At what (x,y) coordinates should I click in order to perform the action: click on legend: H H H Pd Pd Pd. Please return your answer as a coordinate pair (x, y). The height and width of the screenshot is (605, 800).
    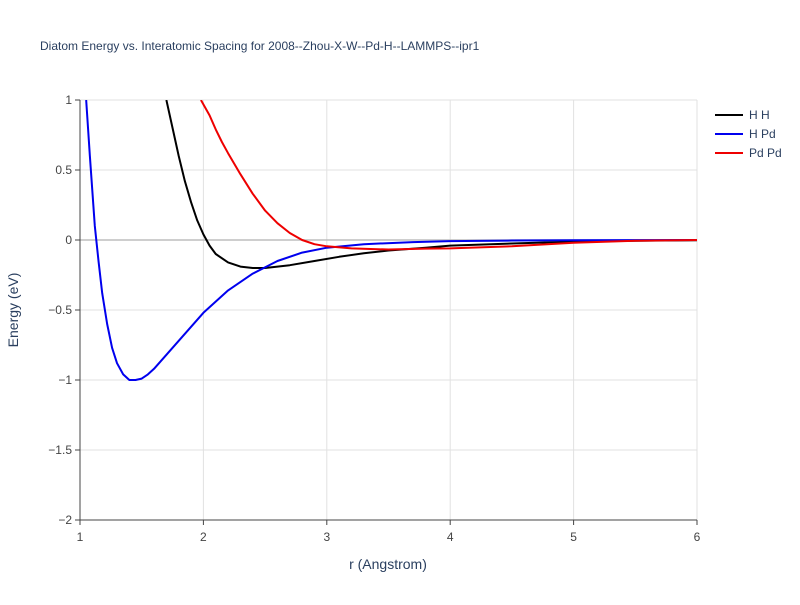
    Looking at the image, I should click on (748, 134).